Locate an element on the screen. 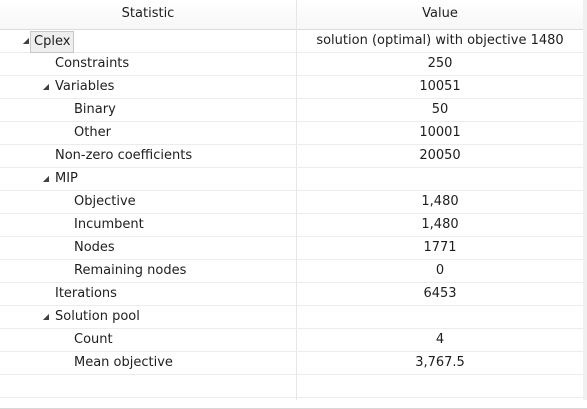  statistic-cell: Mean objective is located at coordinates (148, 363).